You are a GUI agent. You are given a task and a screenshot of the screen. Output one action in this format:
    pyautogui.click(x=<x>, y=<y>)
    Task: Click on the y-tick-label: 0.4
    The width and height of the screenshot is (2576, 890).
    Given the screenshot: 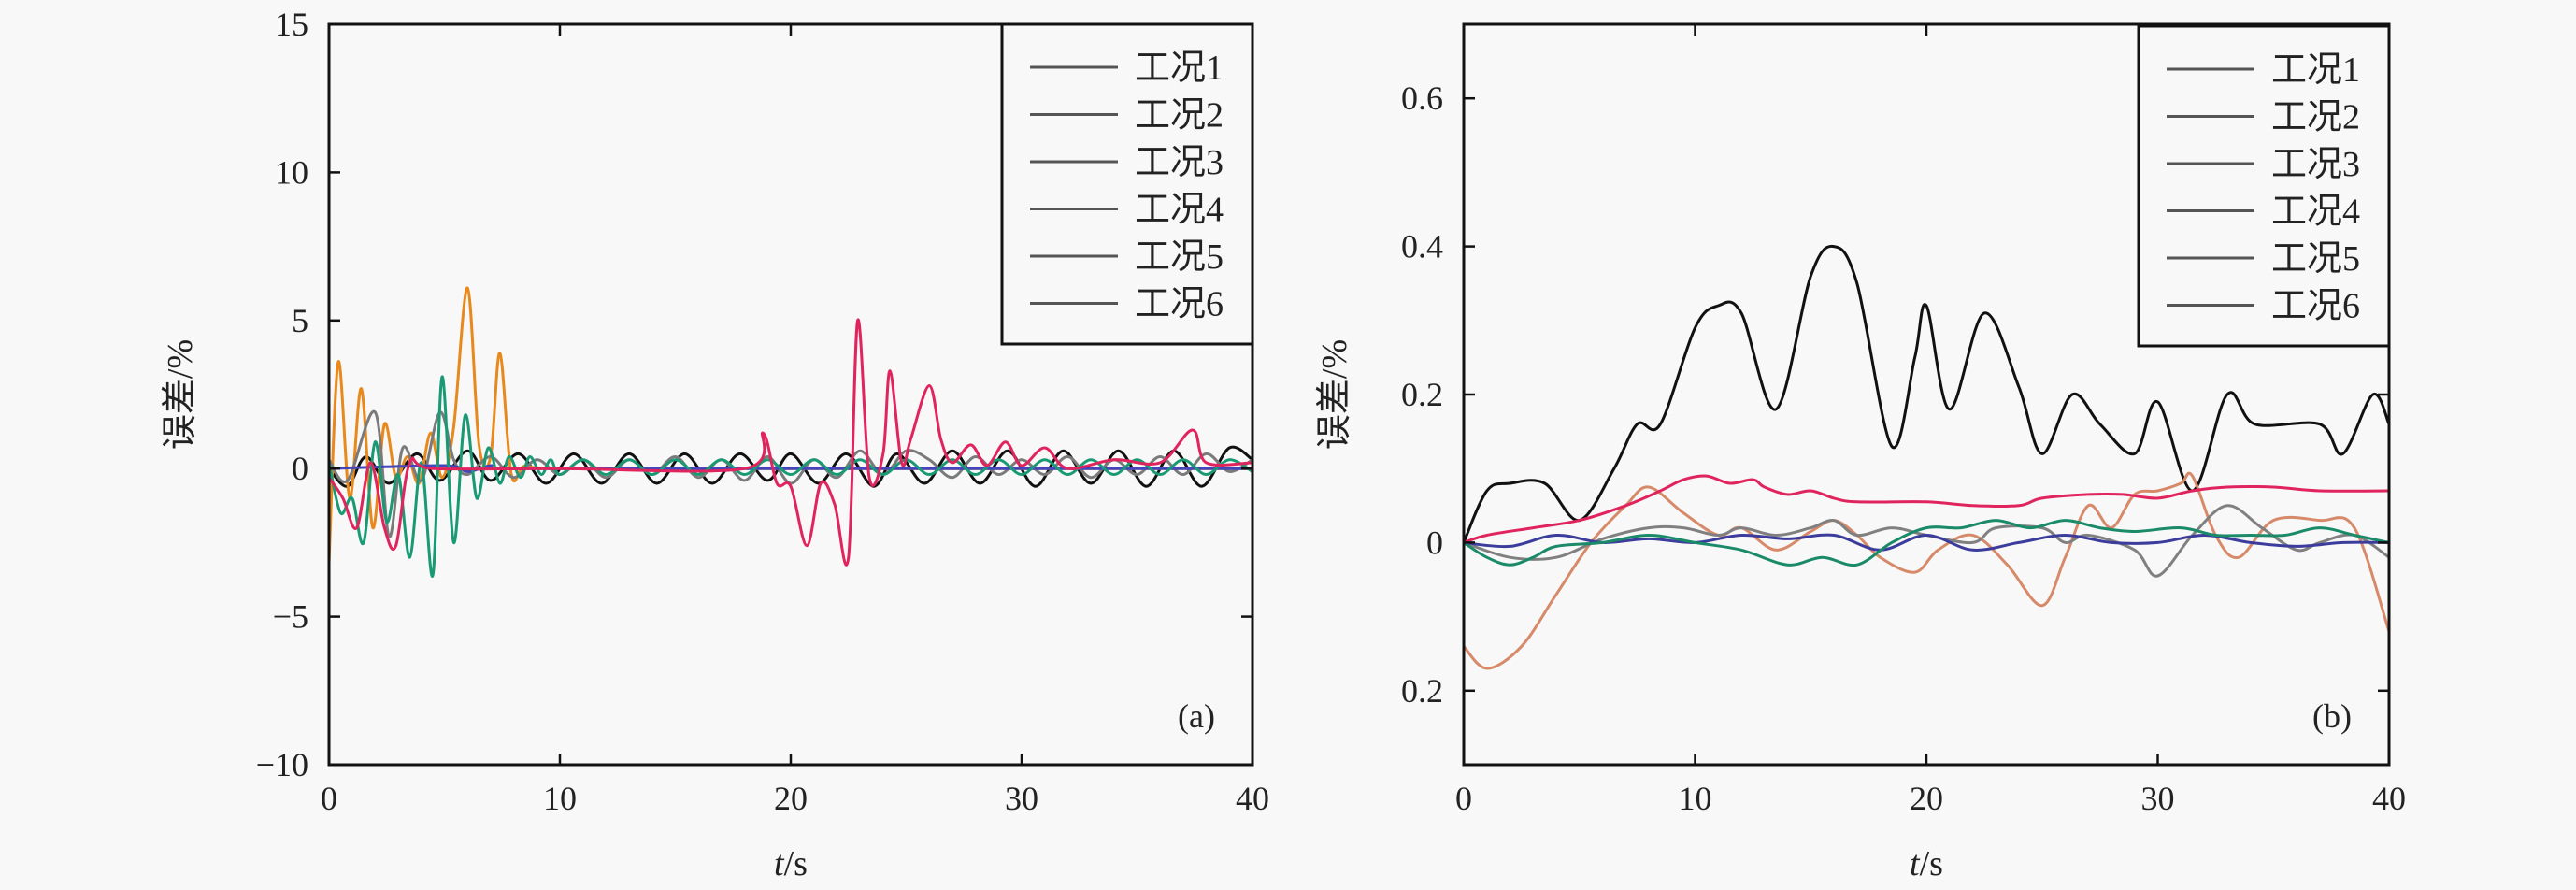 What is the action you would take?
    pyautogui.click(x=1422, y=247)
    